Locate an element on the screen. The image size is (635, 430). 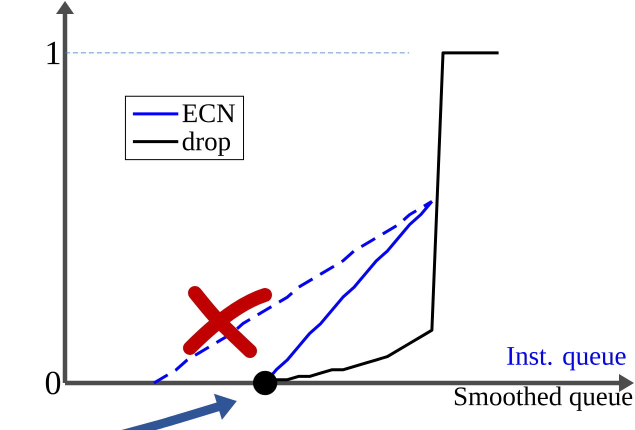
text: Inst. queue is located at coordinates (566, 358).